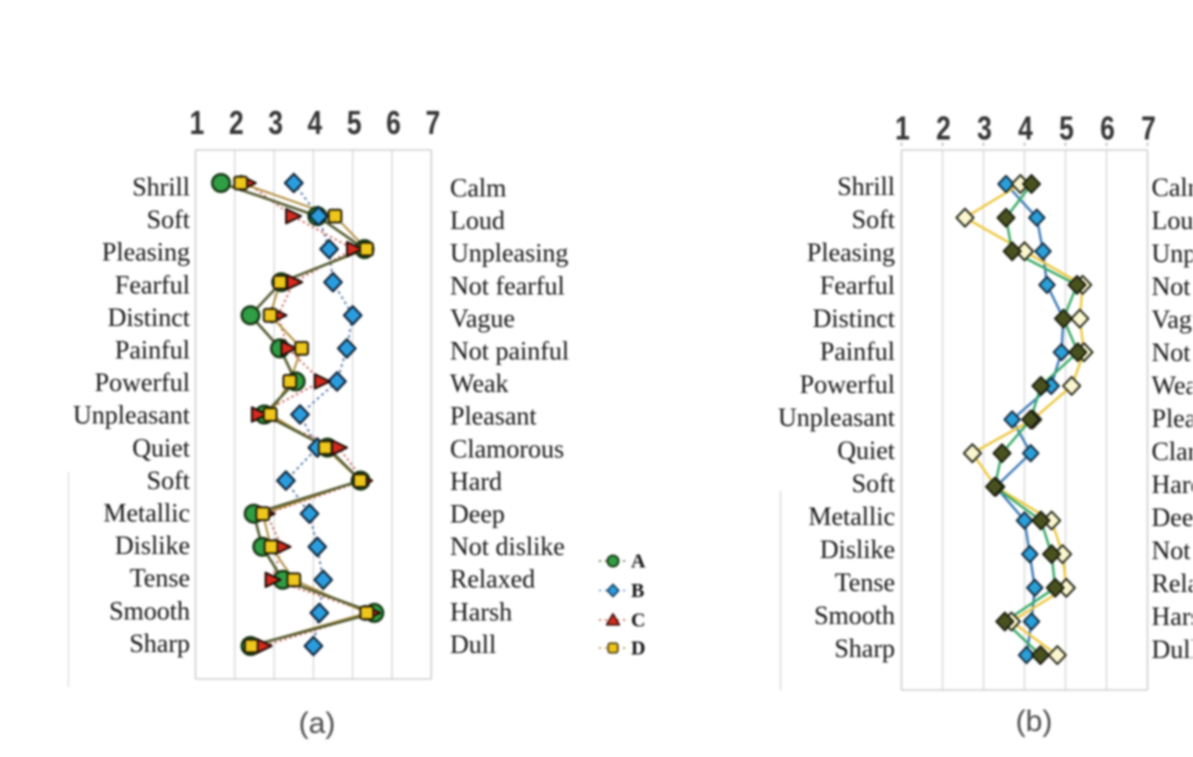  I want to click on svg-text: (a), so click(317, 723).